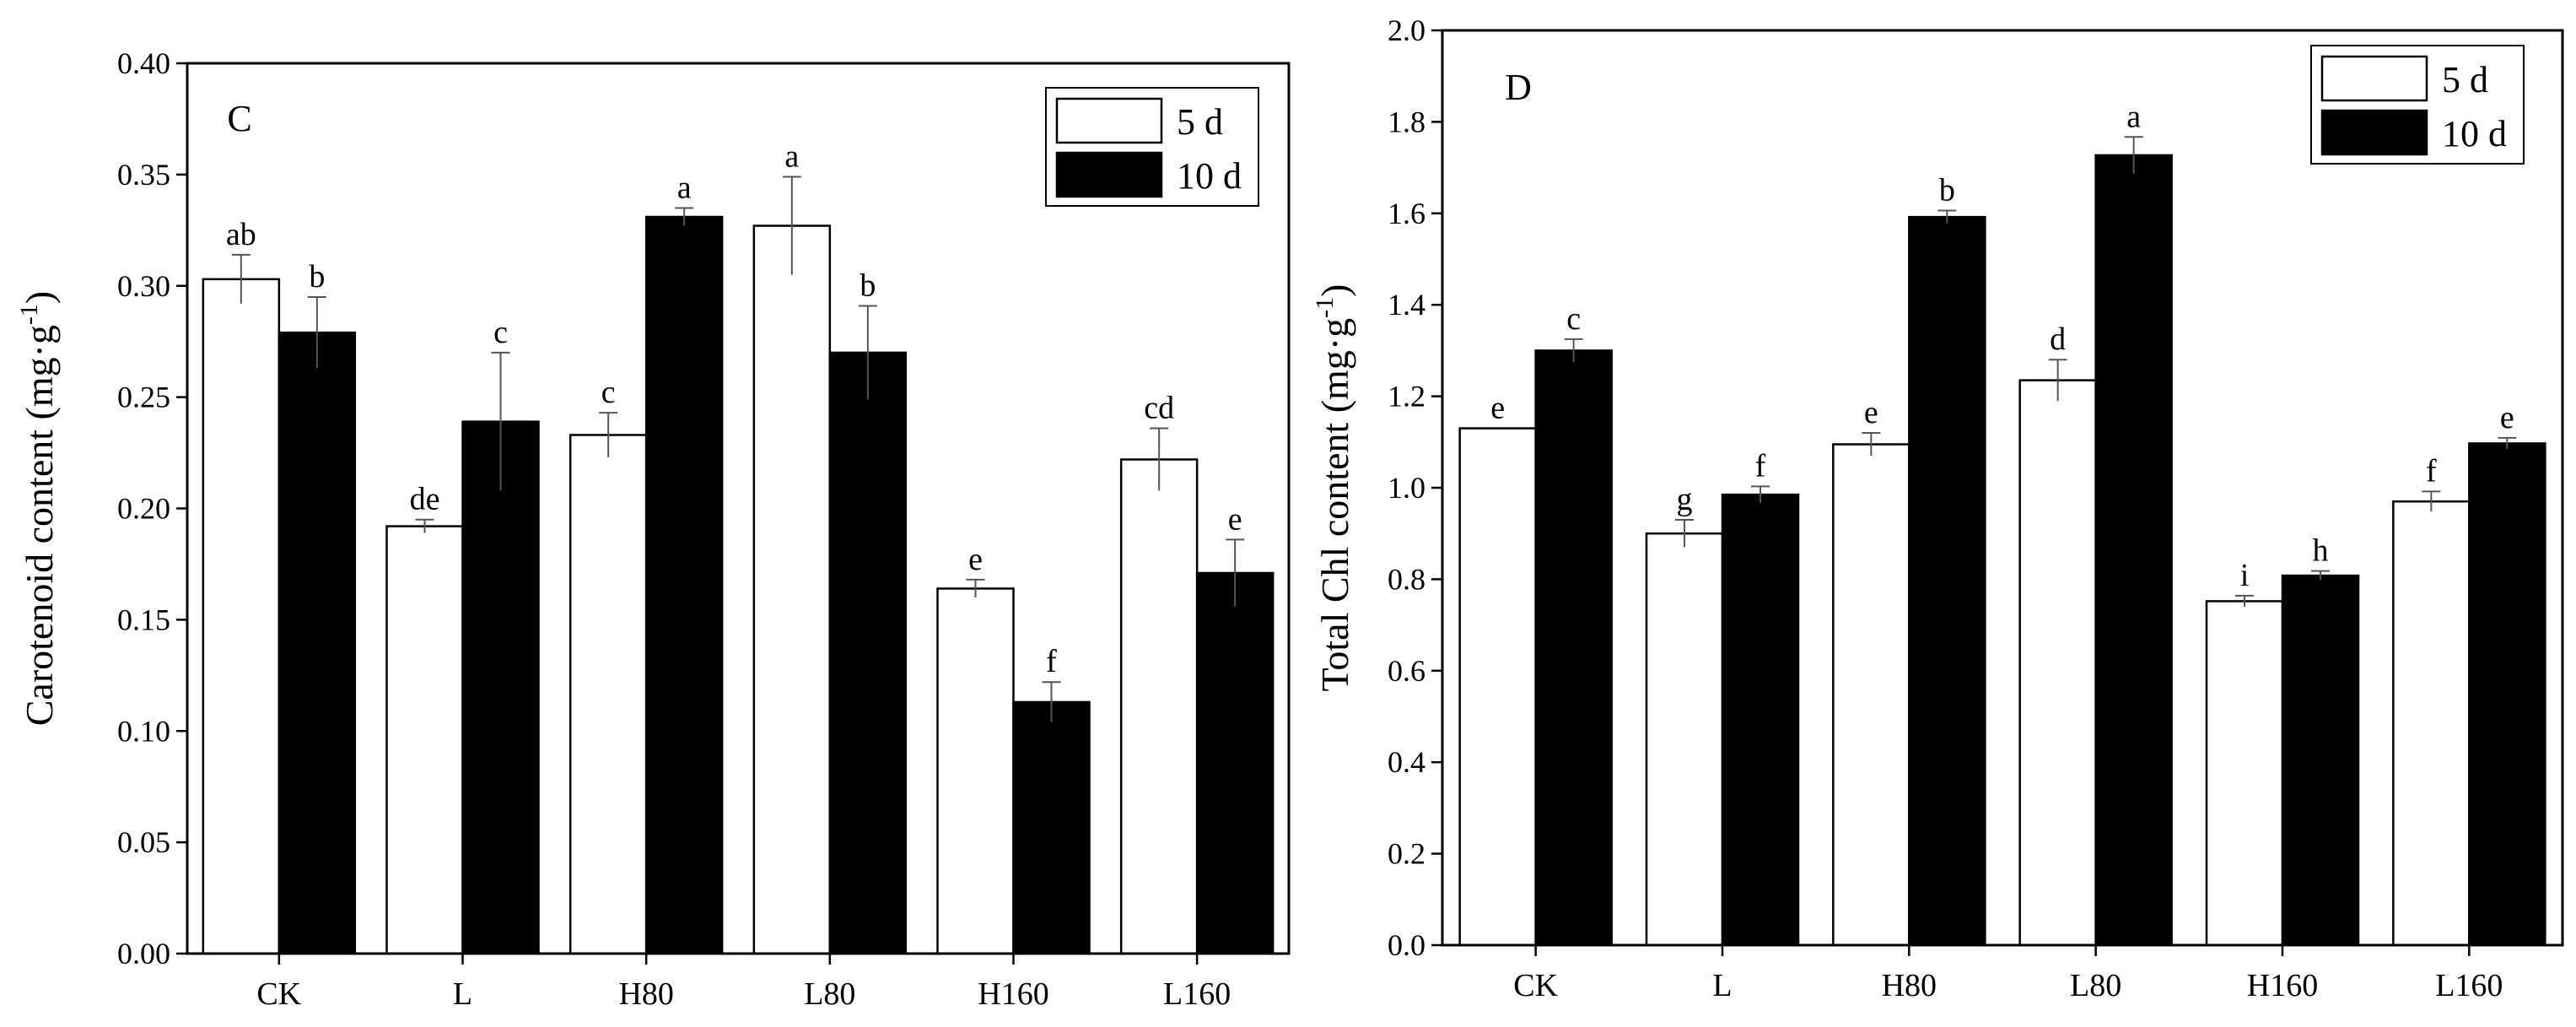  I want to click on y-axis-title-main: Total Chl content (mg·g, so click(1334, 505).